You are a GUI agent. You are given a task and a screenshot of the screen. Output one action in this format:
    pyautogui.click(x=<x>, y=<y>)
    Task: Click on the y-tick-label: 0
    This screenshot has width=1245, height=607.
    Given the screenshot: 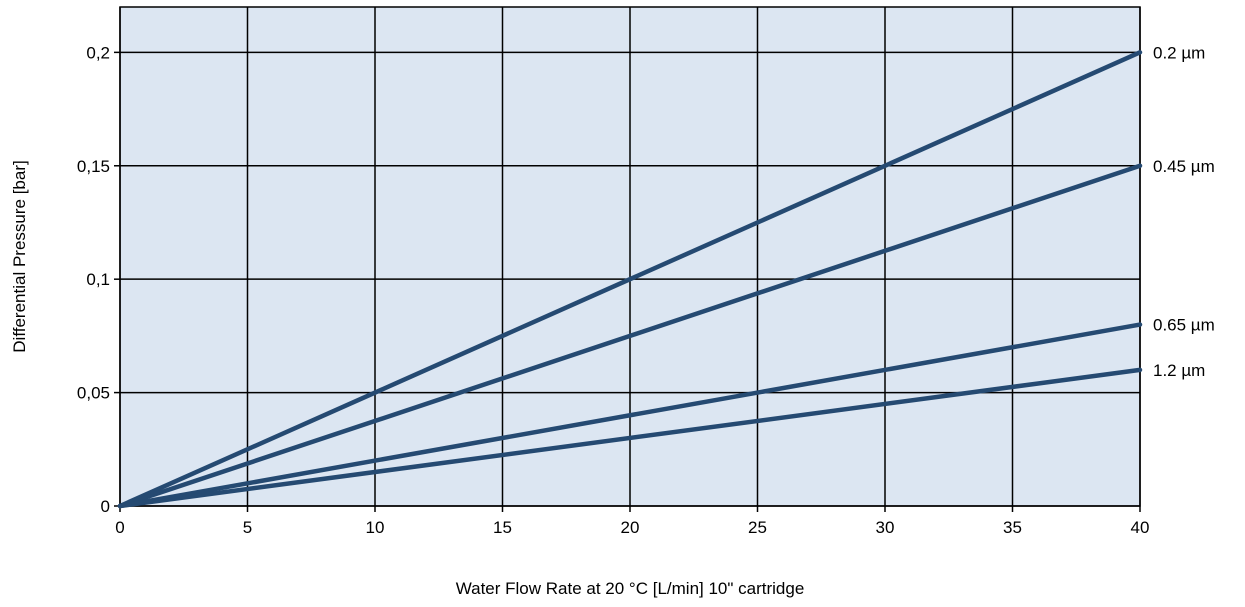 What is the action you would take?
    pyautogui.click(x=105, y=506)
    